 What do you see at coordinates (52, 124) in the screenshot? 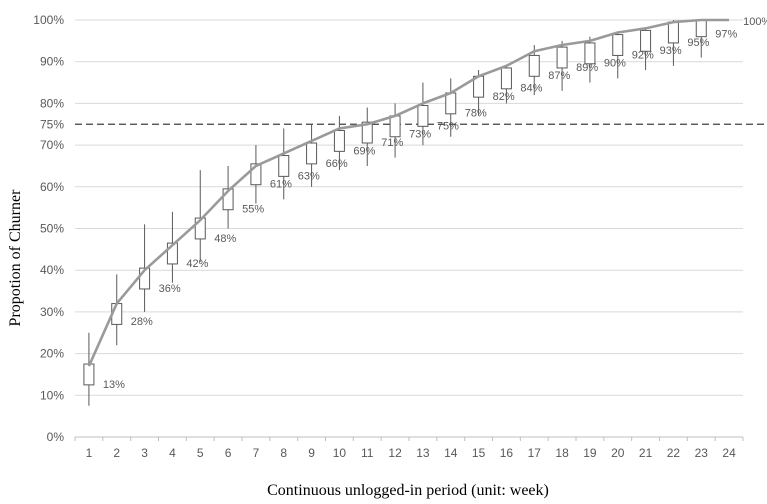
I see `y-tick-label: 75%` at bounding box center [52, 124].